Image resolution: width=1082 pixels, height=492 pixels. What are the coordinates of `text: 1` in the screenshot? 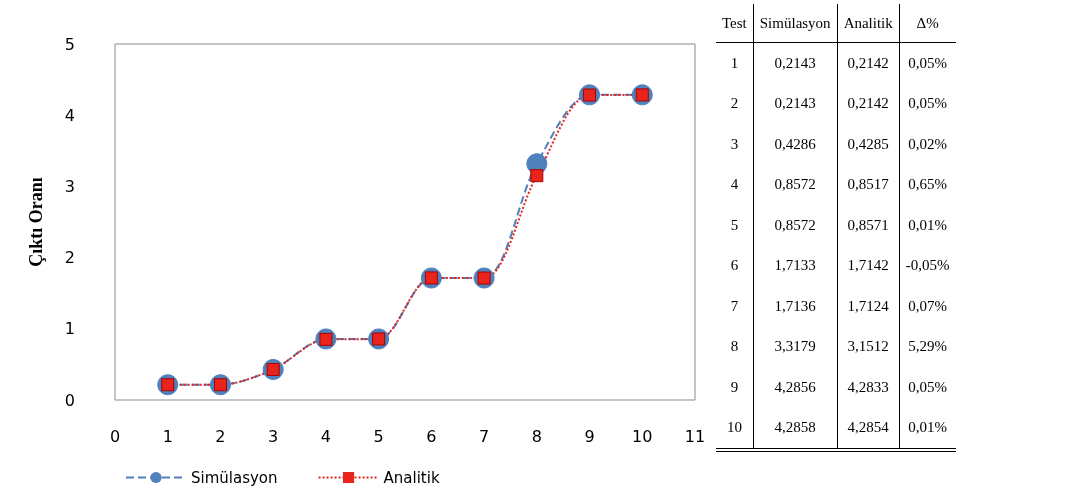 It's located at (734, 63).